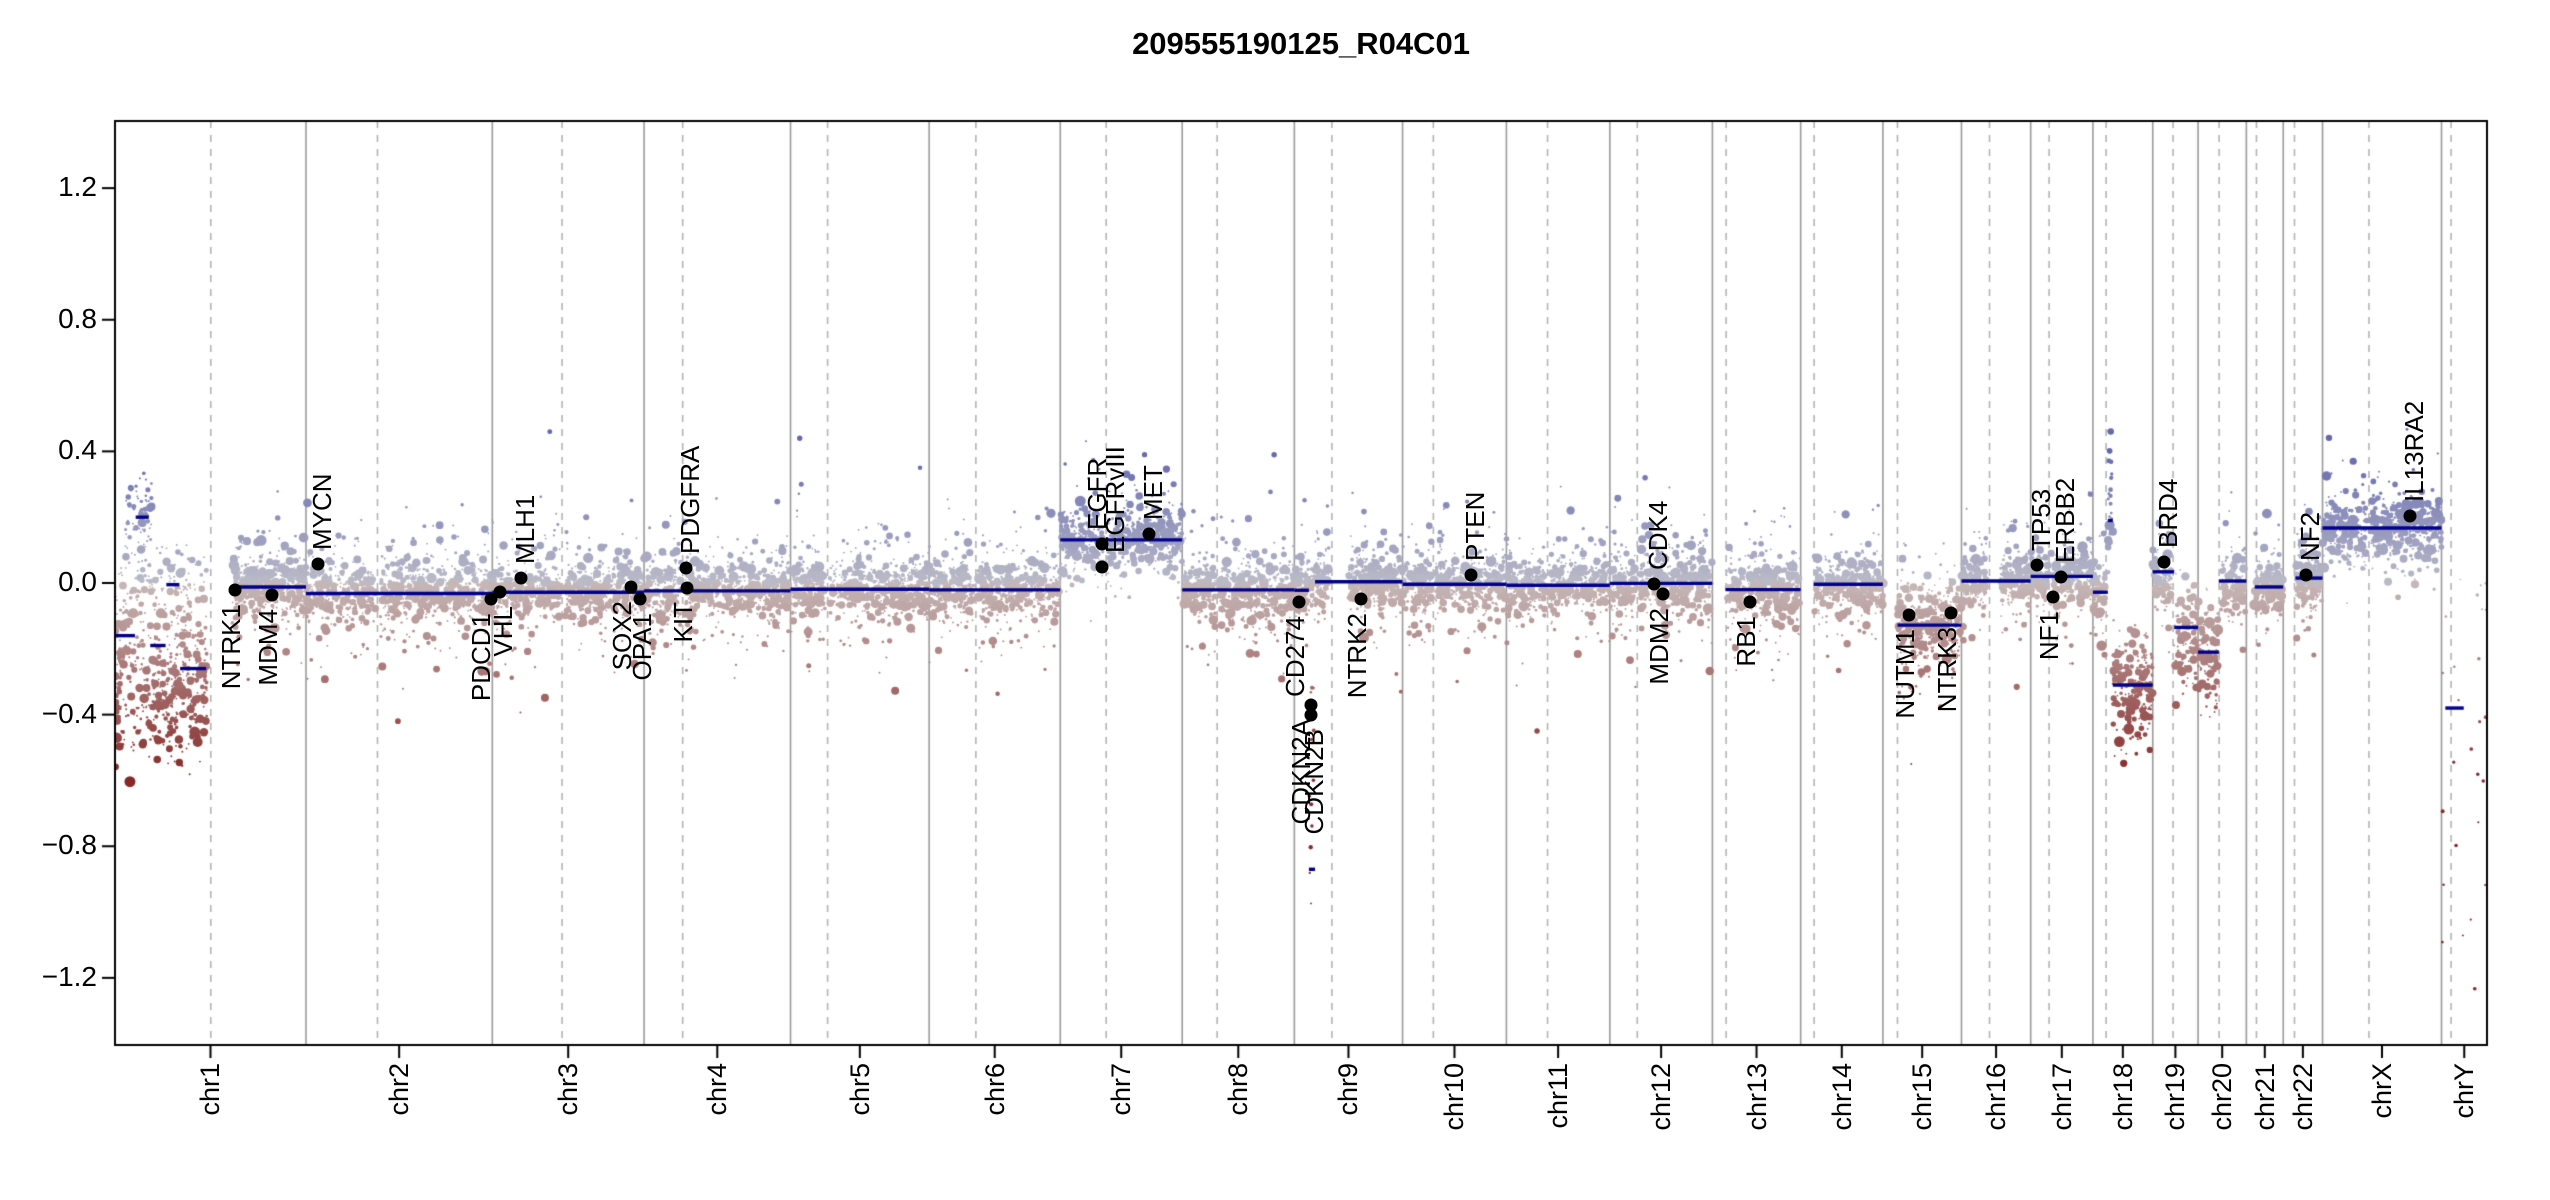 The image size is (2550, 1200). What do you see at coordinates (2264, 1097) in the screenshot?
I see `x-tick-label-chr21: chr21` at bounding box center [2264, 1097].